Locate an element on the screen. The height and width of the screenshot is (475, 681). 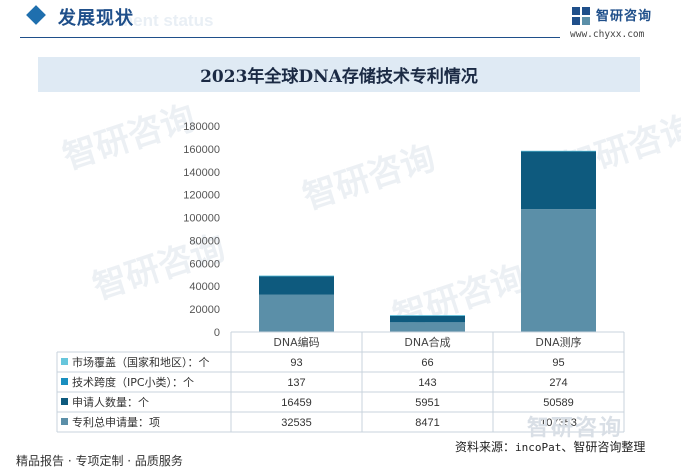
table-cell-value: 143 is located at coordinates (427, 383).